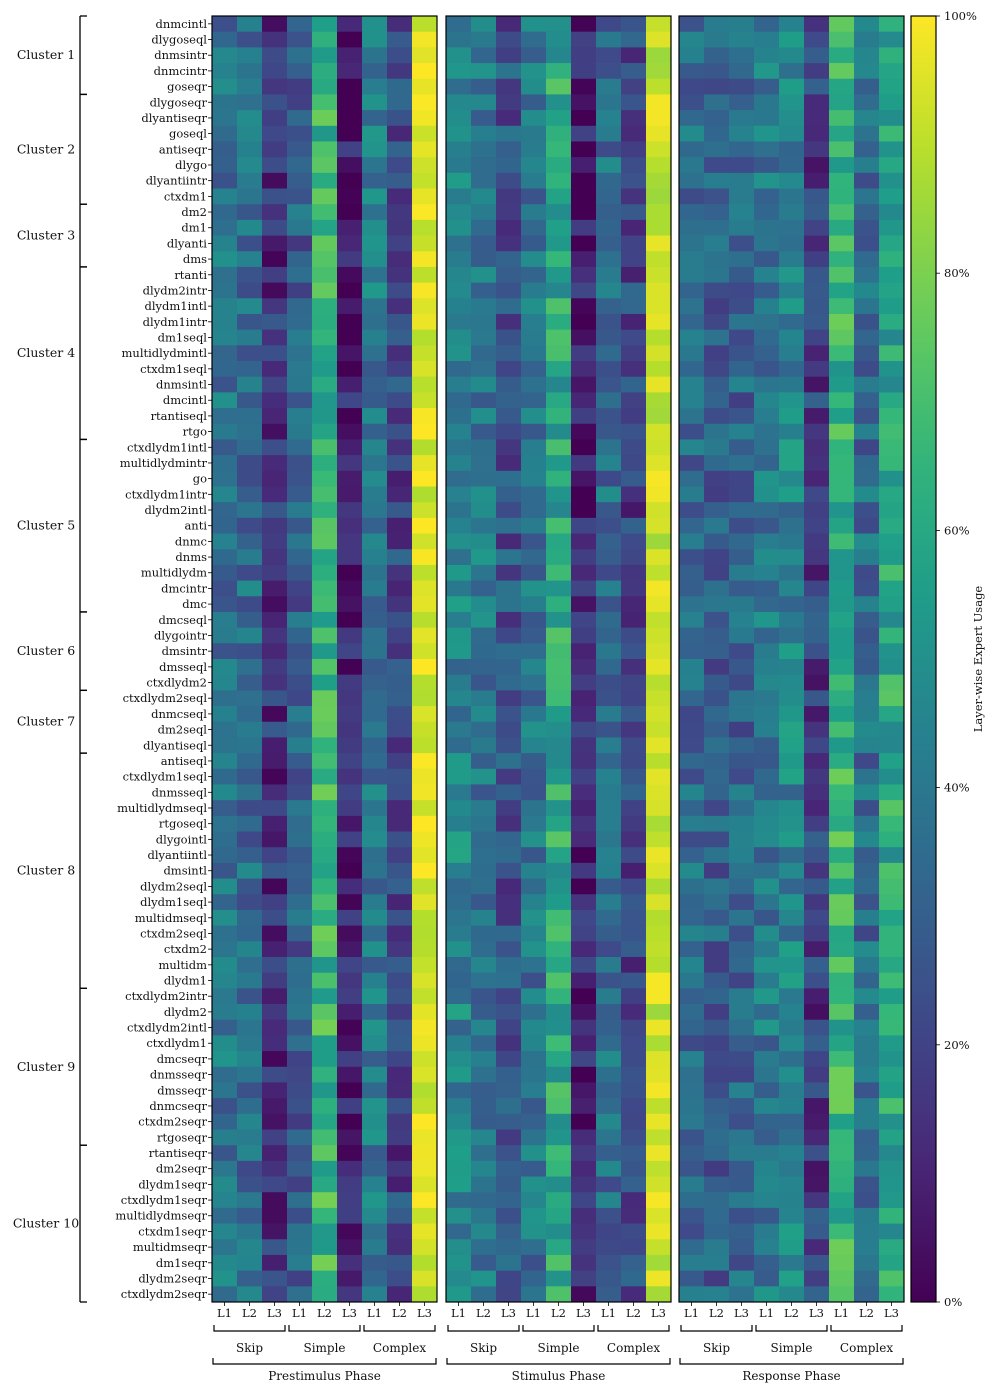 This screenshot has height=1393, width=996. What do you see at coordinates (182, 1059) in the screenshot?
I see `row-label: dmcseqr` at bounding box center [182, 1059].